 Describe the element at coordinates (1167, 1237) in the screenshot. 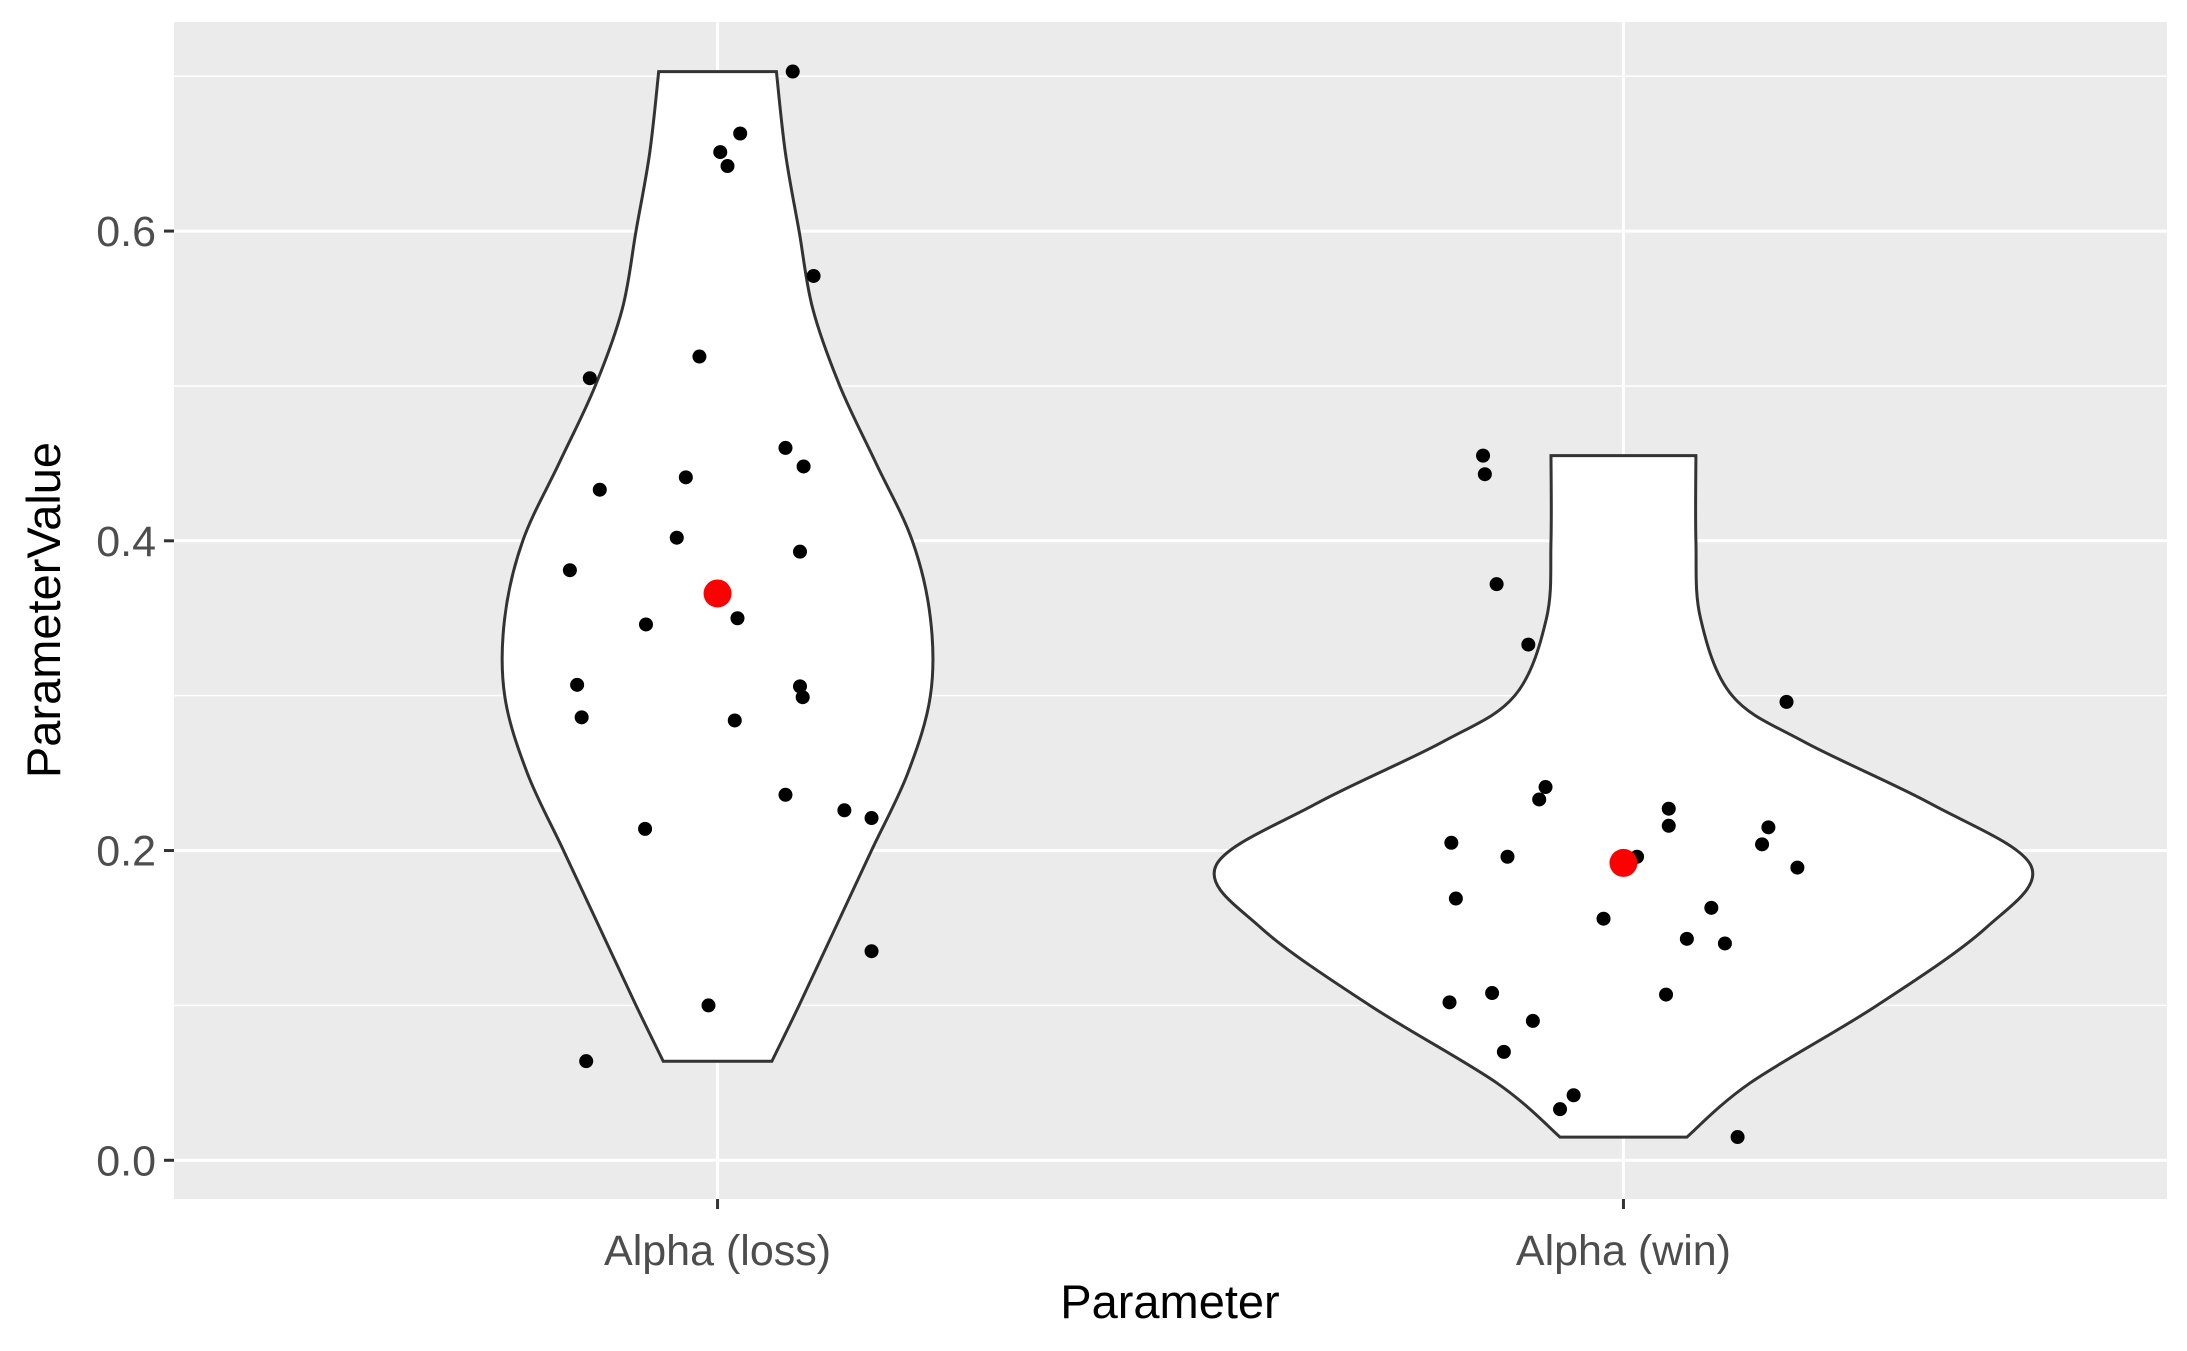

I see `x-axis: Alpha (loss) Alpha (win)` at that location.